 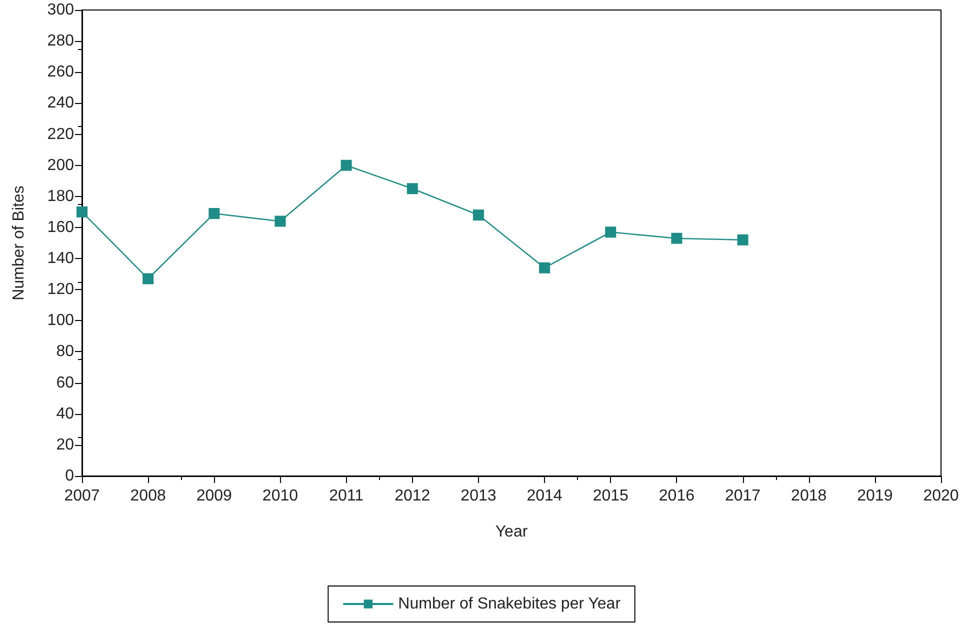 What do you see at coordinates (60, 289) in the screenshot?
I see `y-tick-label: 120` at bounding box center [60, 289].